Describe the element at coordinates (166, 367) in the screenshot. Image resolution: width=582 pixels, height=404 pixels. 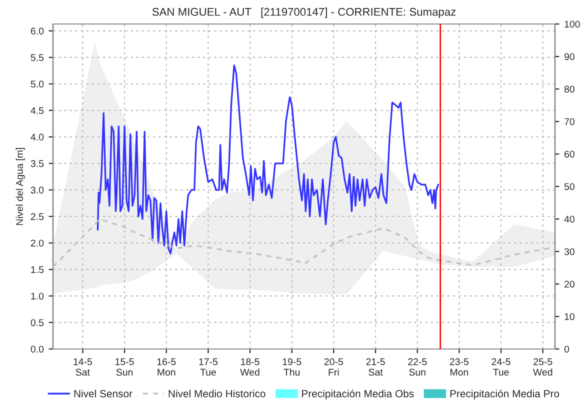
I see `x-tick-label: 16-5 Mon` at that location.